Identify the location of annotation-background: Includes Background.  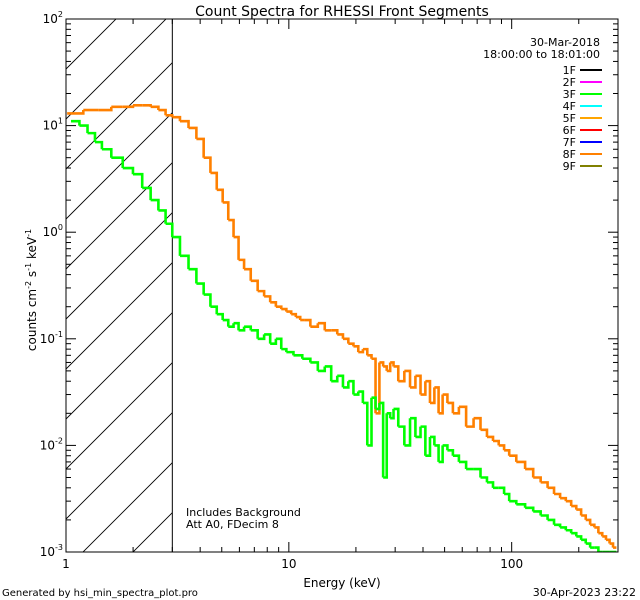
(243, 512).